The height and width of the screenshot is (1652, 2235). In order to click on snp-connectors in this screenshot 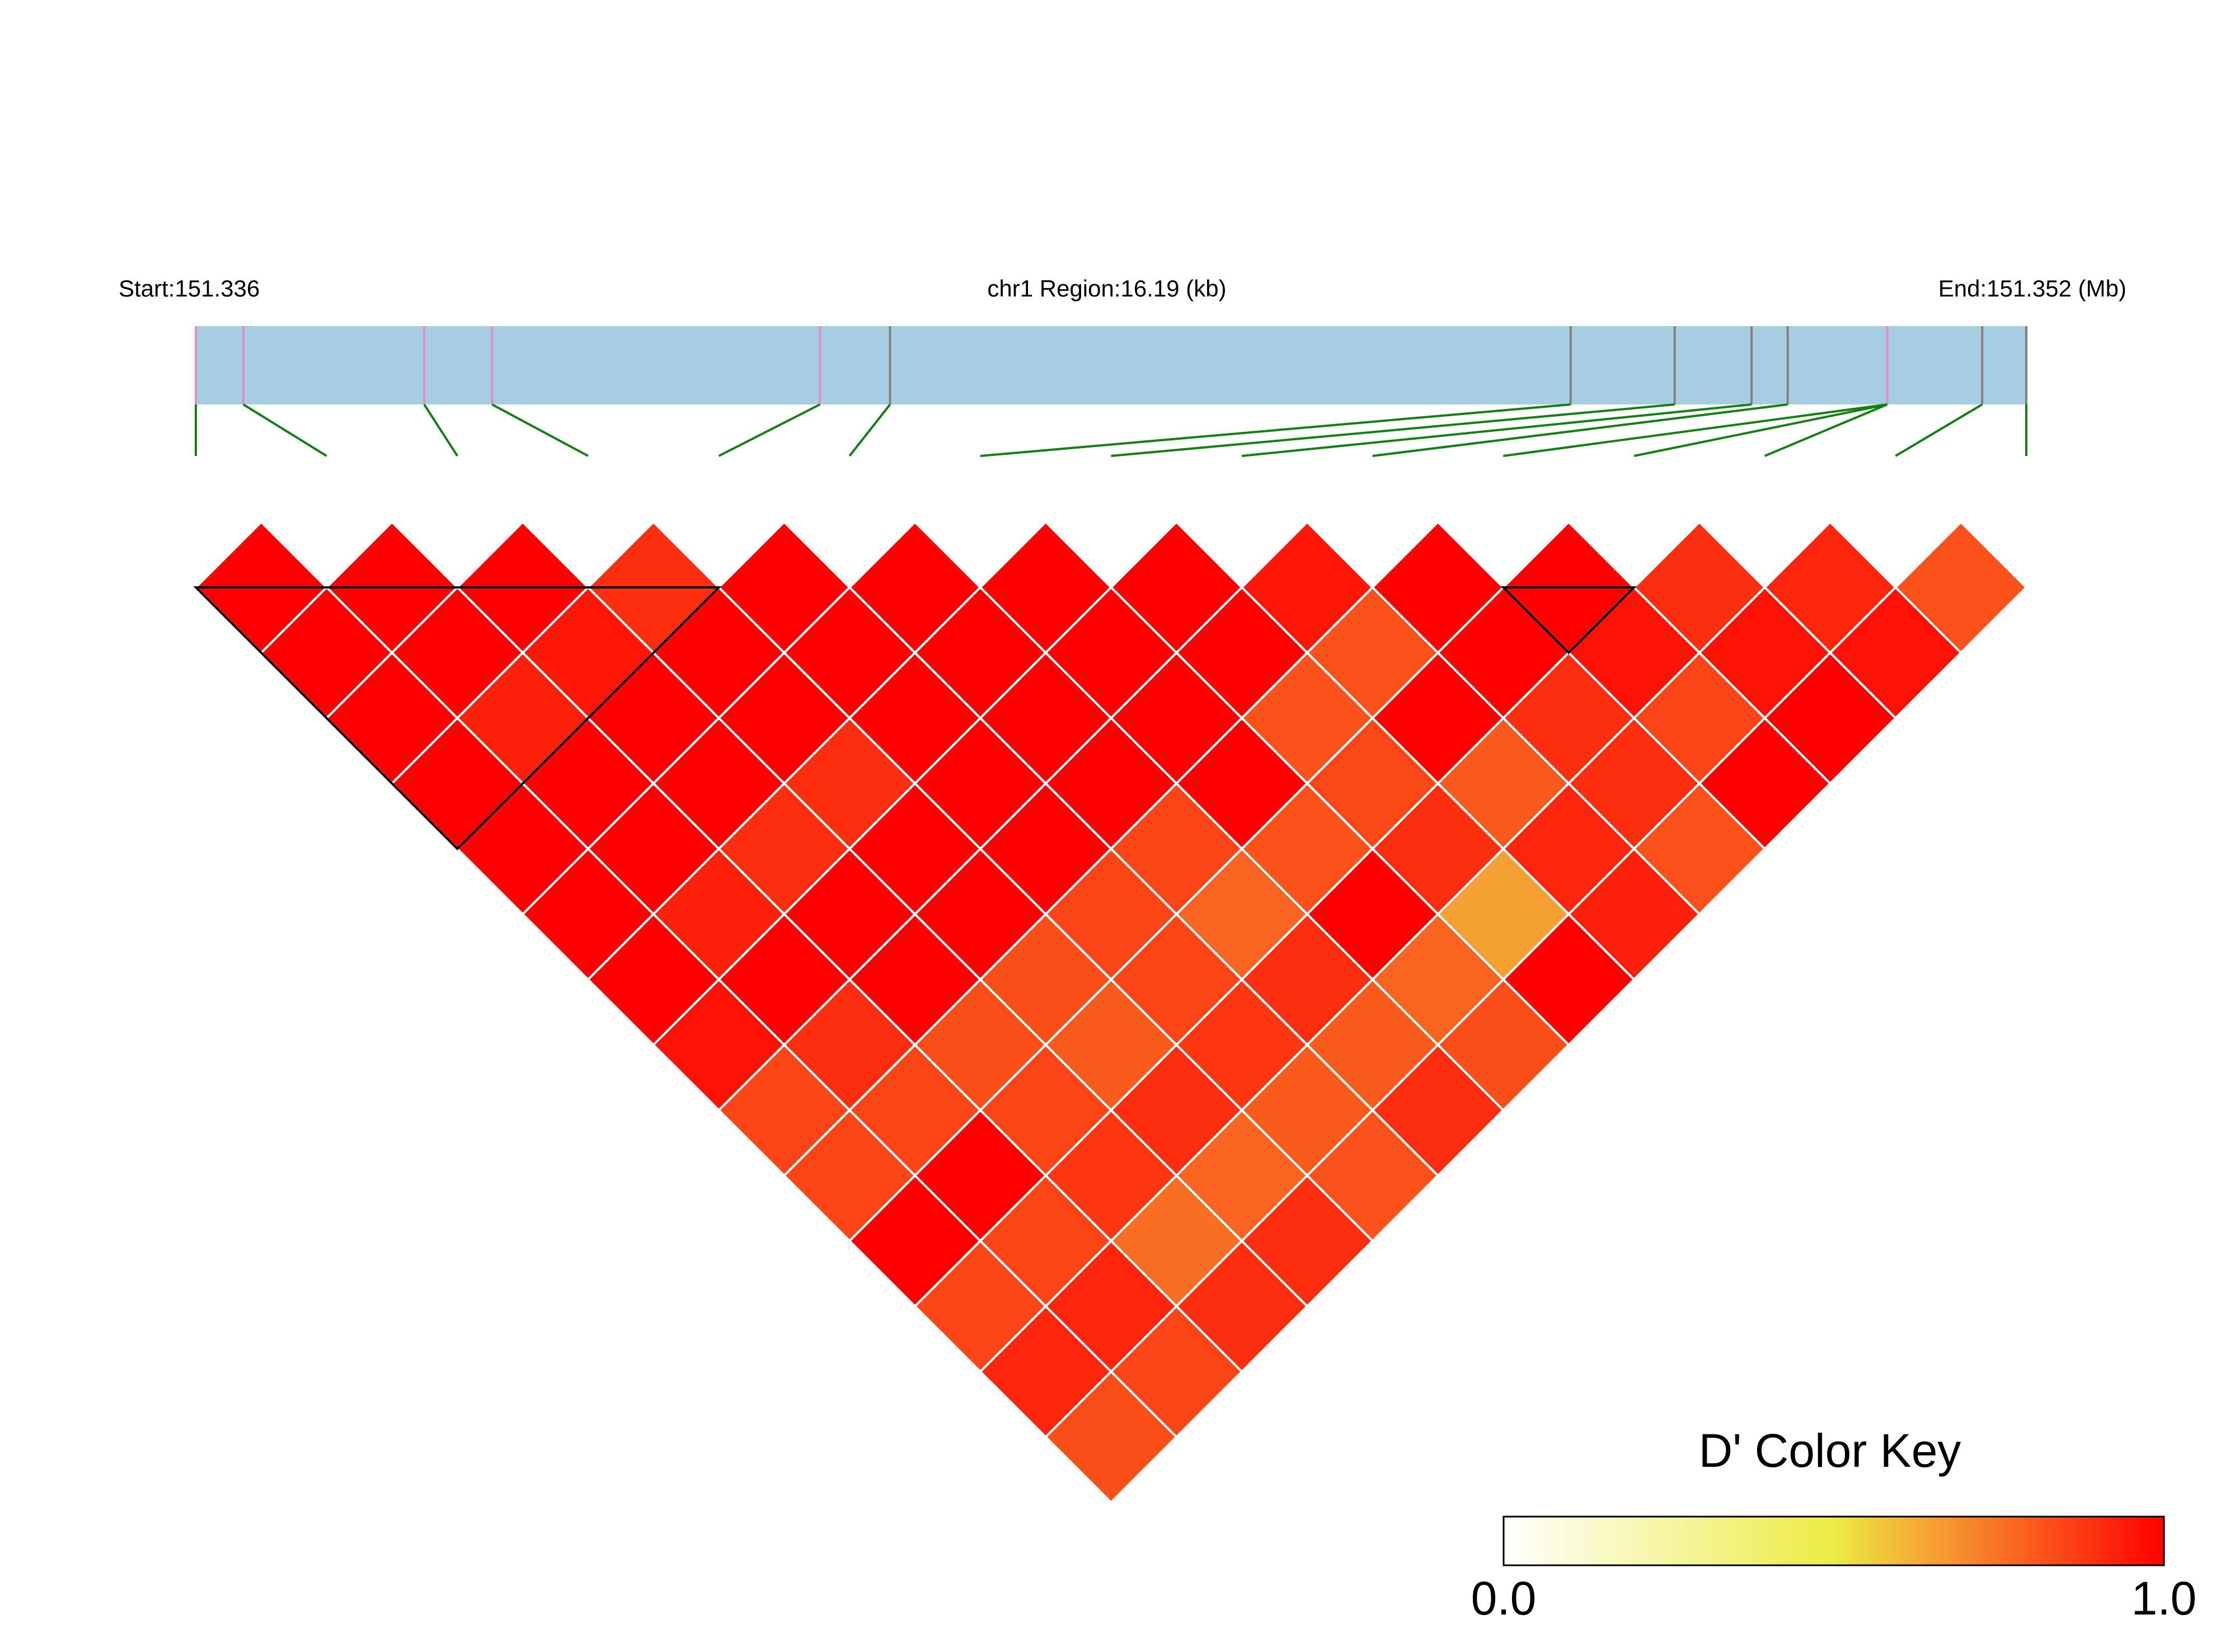, I will do `click(1111, 430)`.